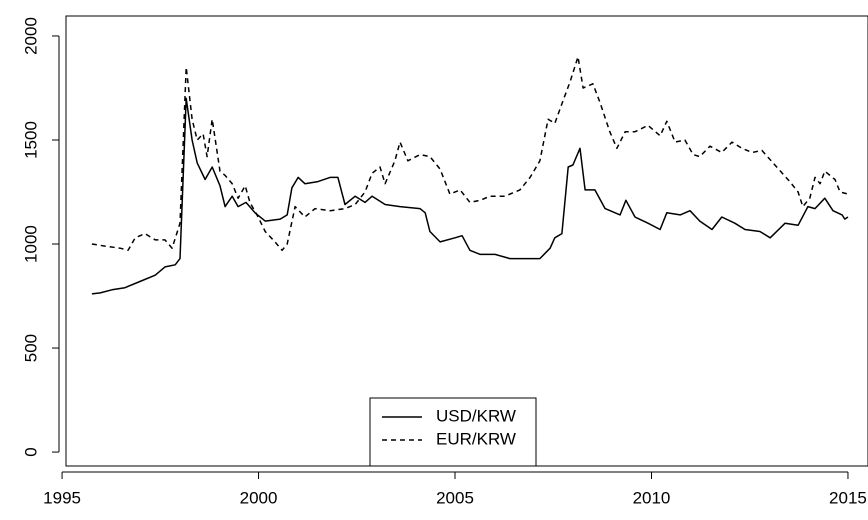  What do you see at coordinates (259, 497) in the screenshot?
I see `x-tick-label: 2000` at bounding box center [259, 497].